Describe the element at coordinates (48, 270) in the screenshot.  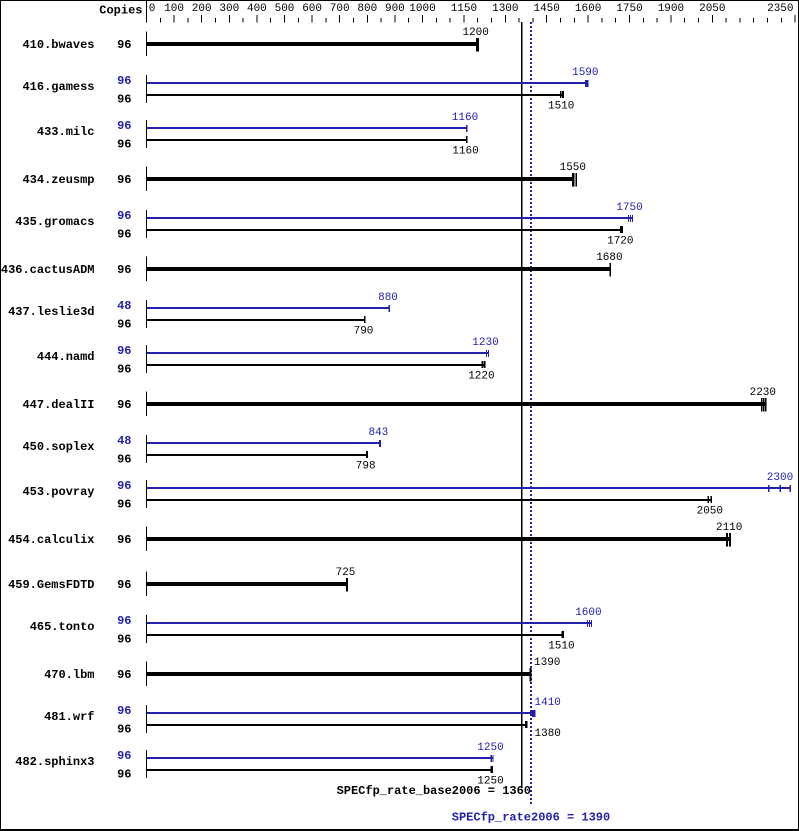
I see `svg-text: 436.cactusADM` at that location.